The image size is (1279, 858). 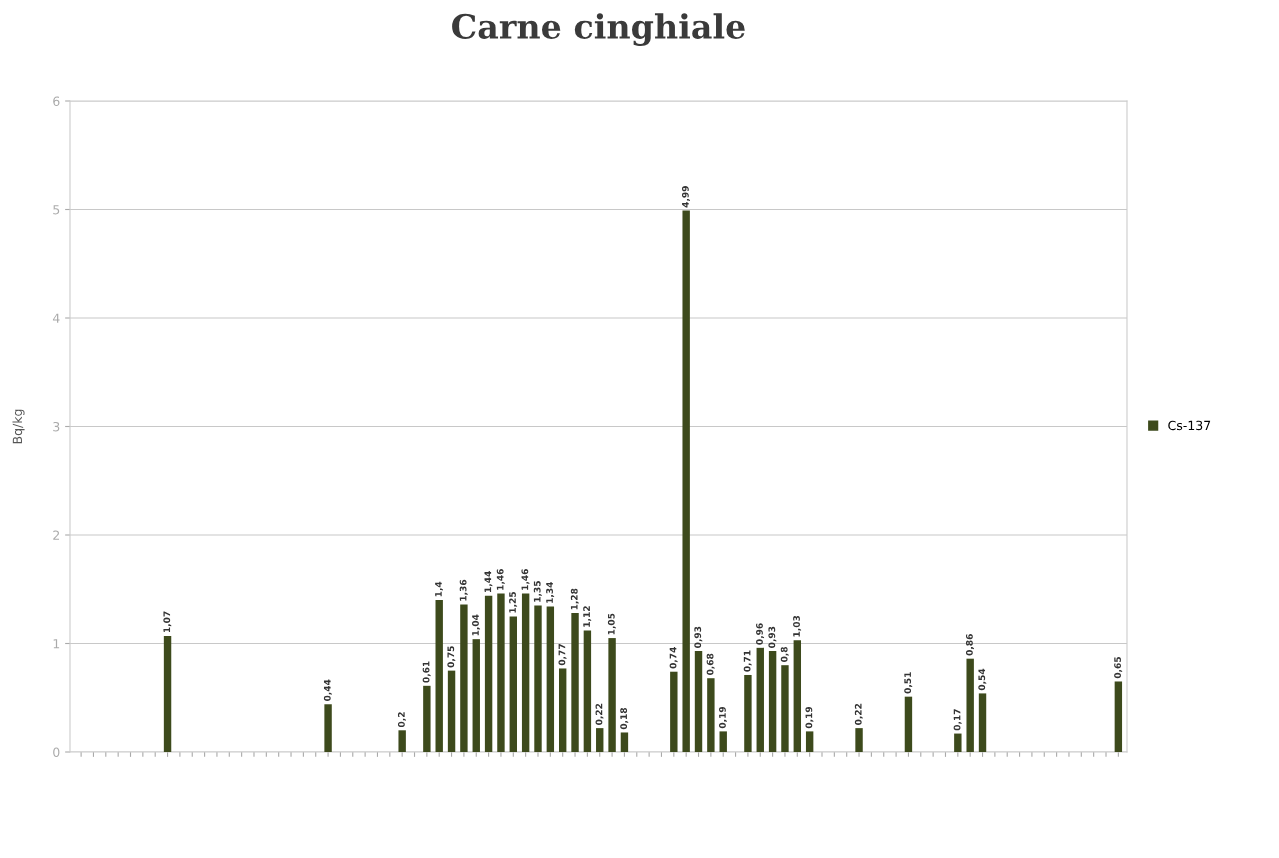 What do you see at coordinates (439, 589) in the screenshot?
I see `data-label: 1,4` at bounding box center [439, 589].